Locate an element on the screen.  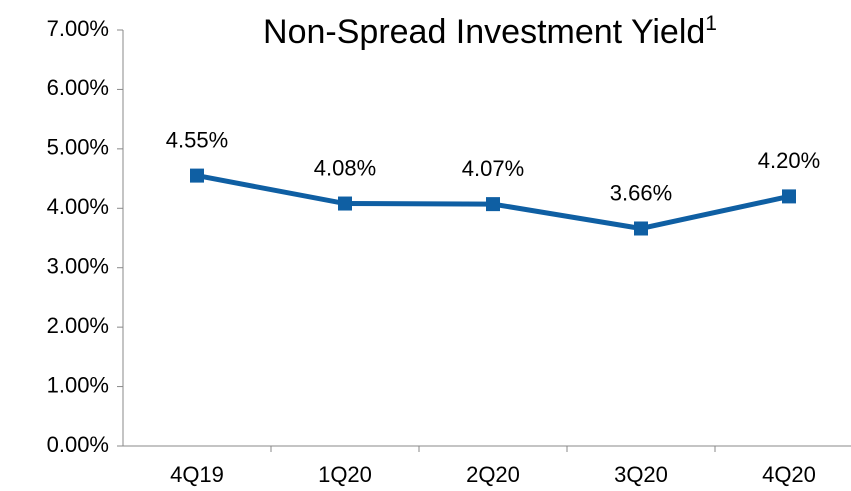
y-tick-label: 2.00% is located at coordinates (78, 325).